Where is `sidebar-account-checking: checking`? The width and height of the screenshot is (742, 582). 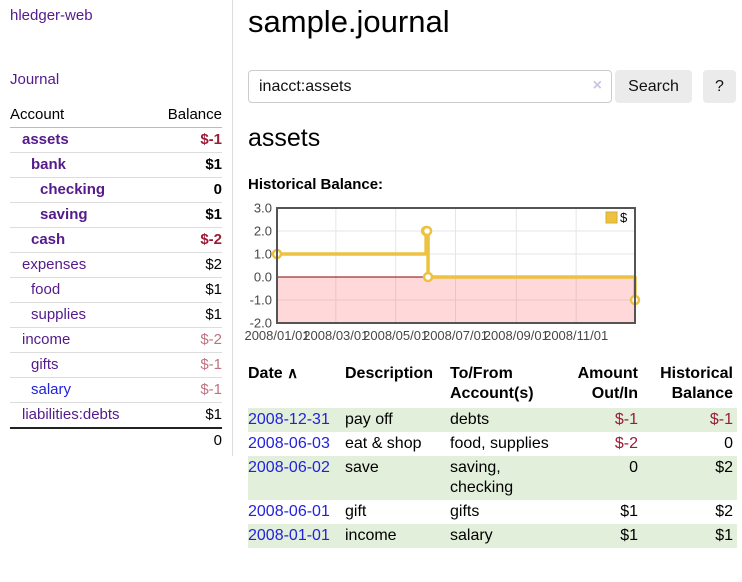
sidebar-account-checking: checking is located at coordinates (73, 189).